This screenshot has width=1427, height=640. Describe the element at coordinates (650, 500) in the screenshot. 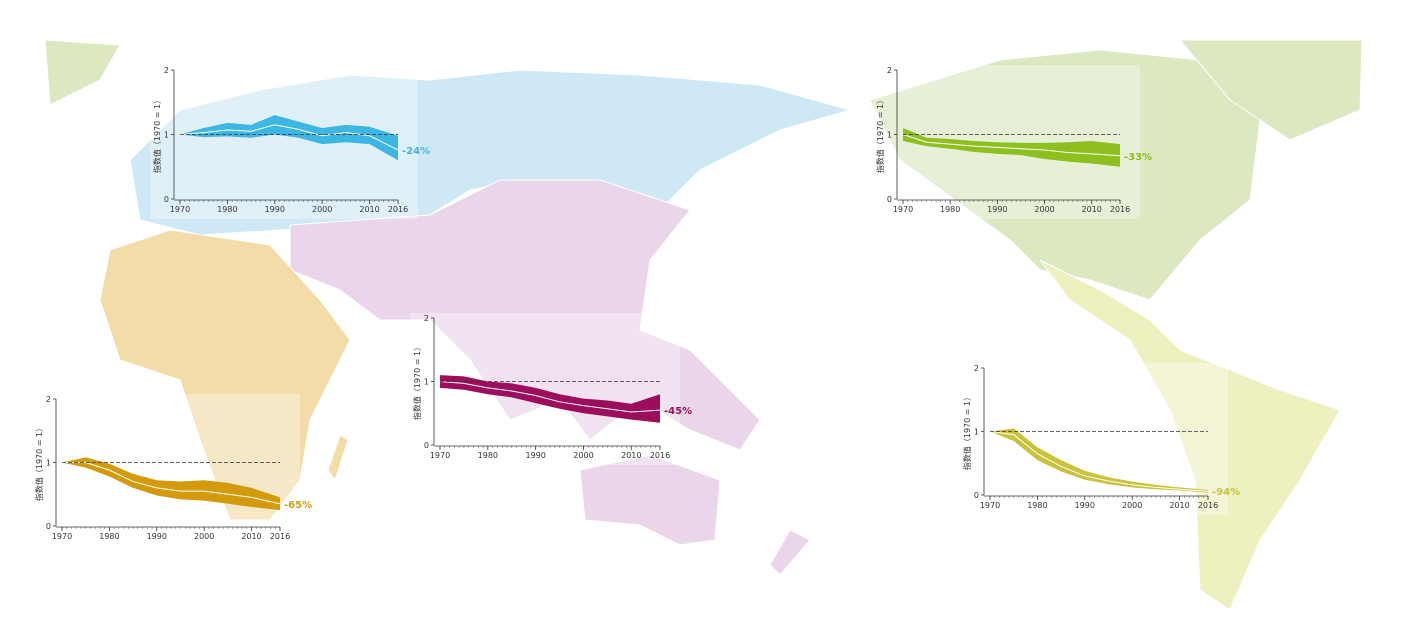

I see `australia` at that location.